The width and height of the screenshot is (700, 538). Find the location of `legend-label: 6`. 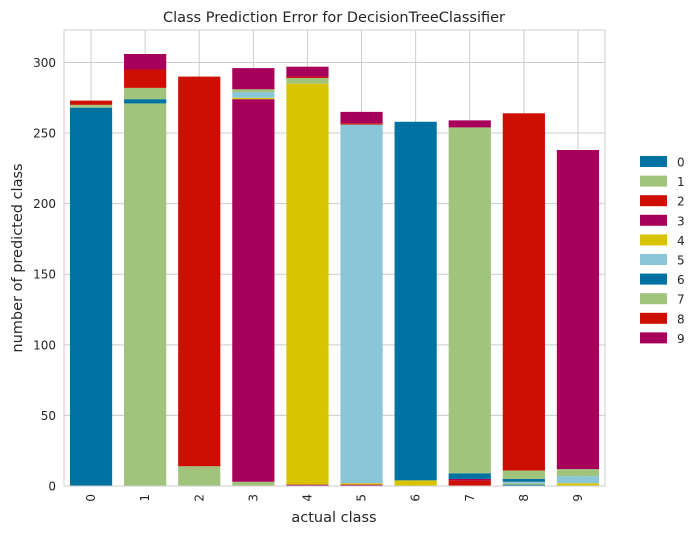

legend-label: 6 is located at coordinates (681, 280).